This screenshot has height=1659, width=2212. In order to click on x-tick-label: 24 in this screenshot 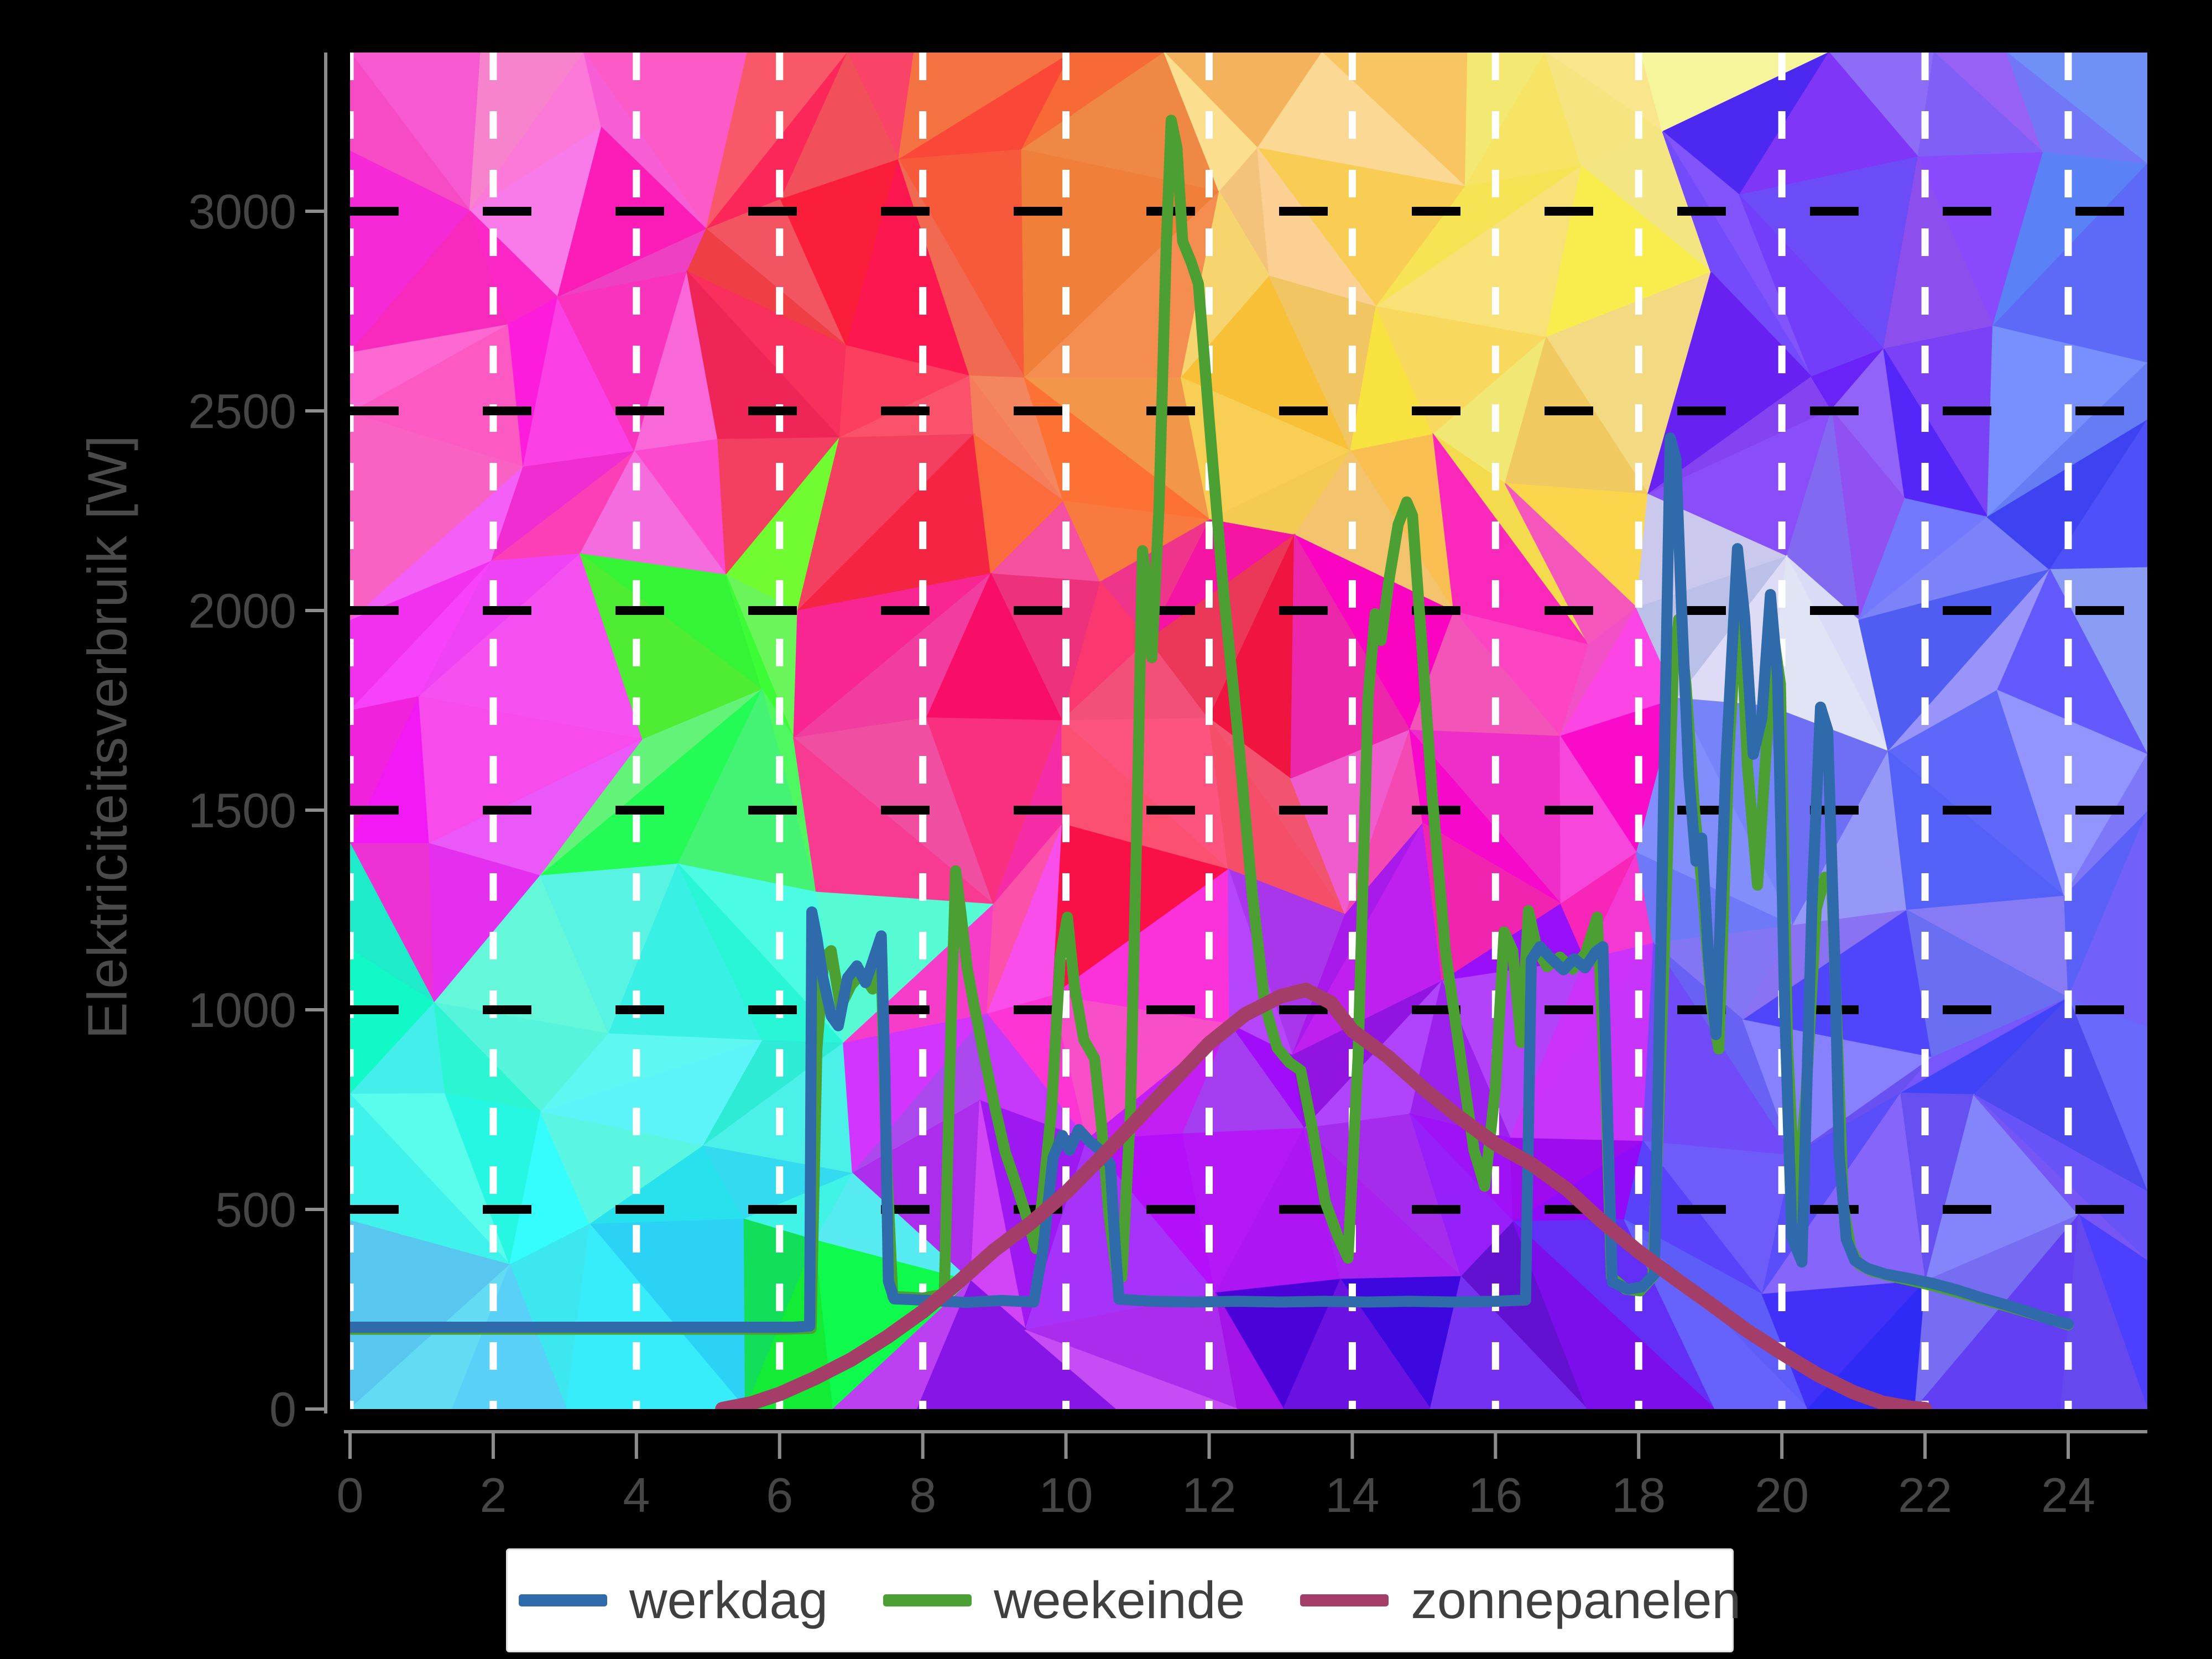, I will do `click(2068, 1495)`.